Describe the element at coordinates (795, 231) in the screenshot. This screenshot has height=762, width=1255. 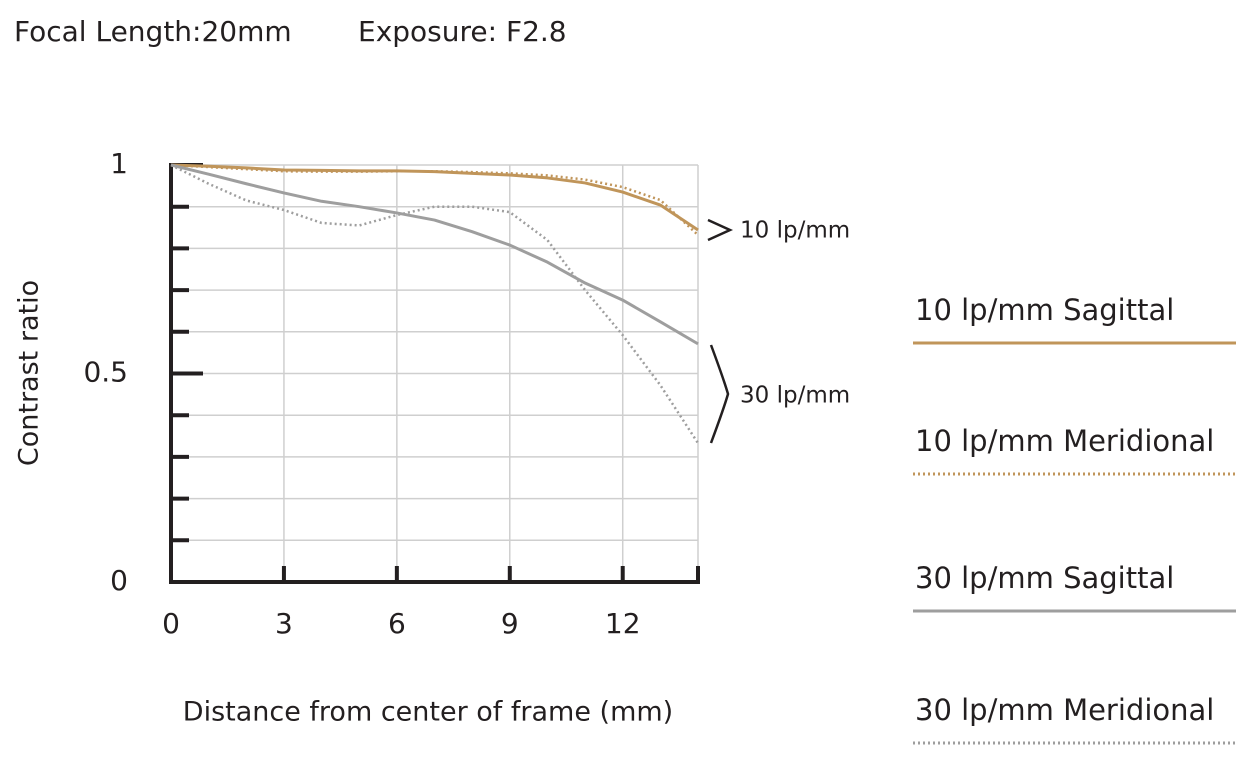
I see `annotation: 10 lp/mm` at that location.